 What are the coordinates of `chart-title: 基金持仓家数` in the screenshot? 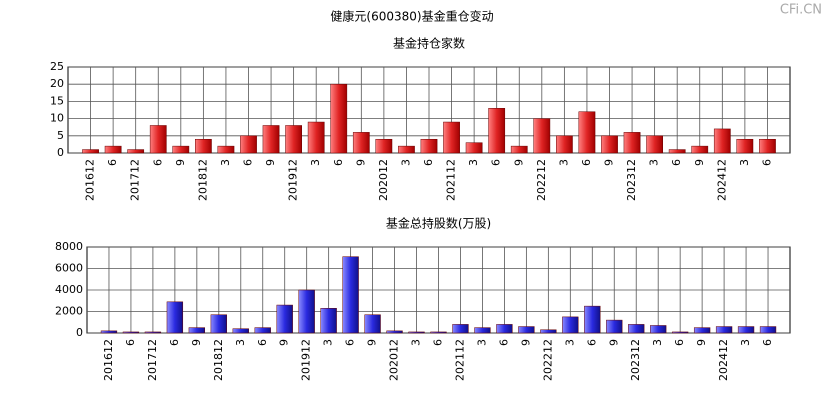 It's located at (429, 43).